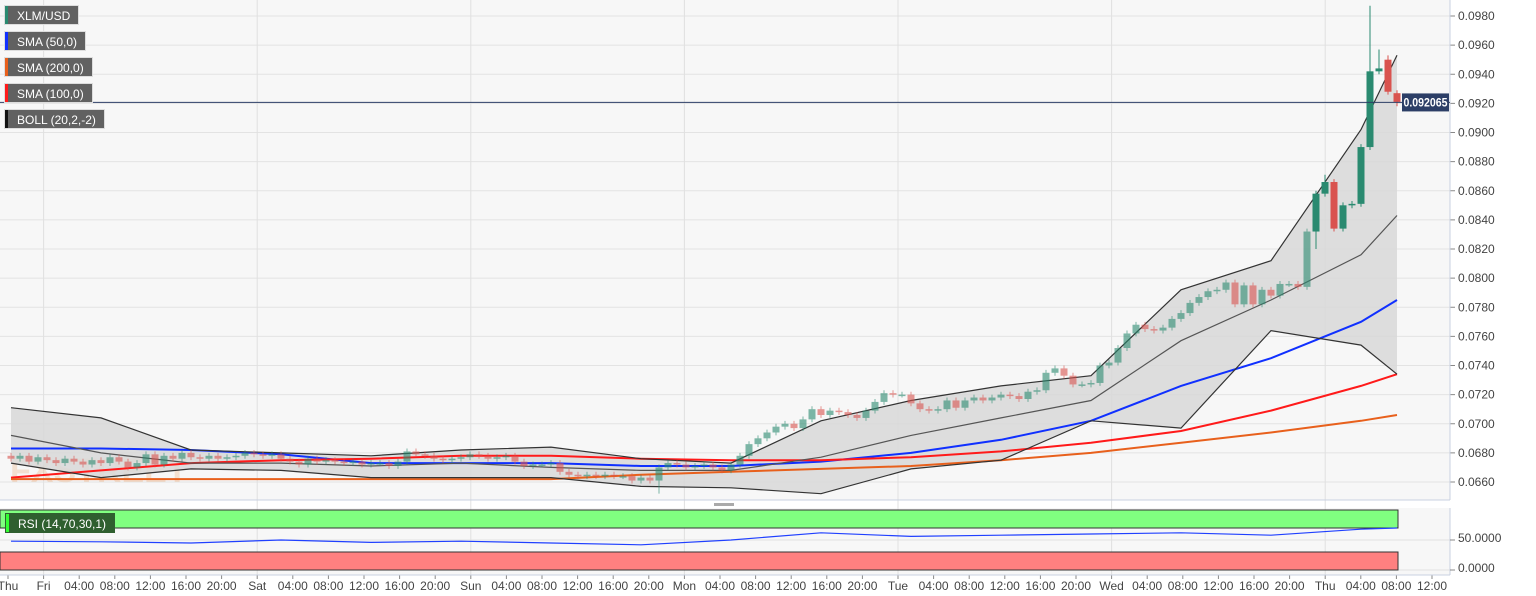  I want to click on legend-sma200: SMA (200,0), so click(48, 67).